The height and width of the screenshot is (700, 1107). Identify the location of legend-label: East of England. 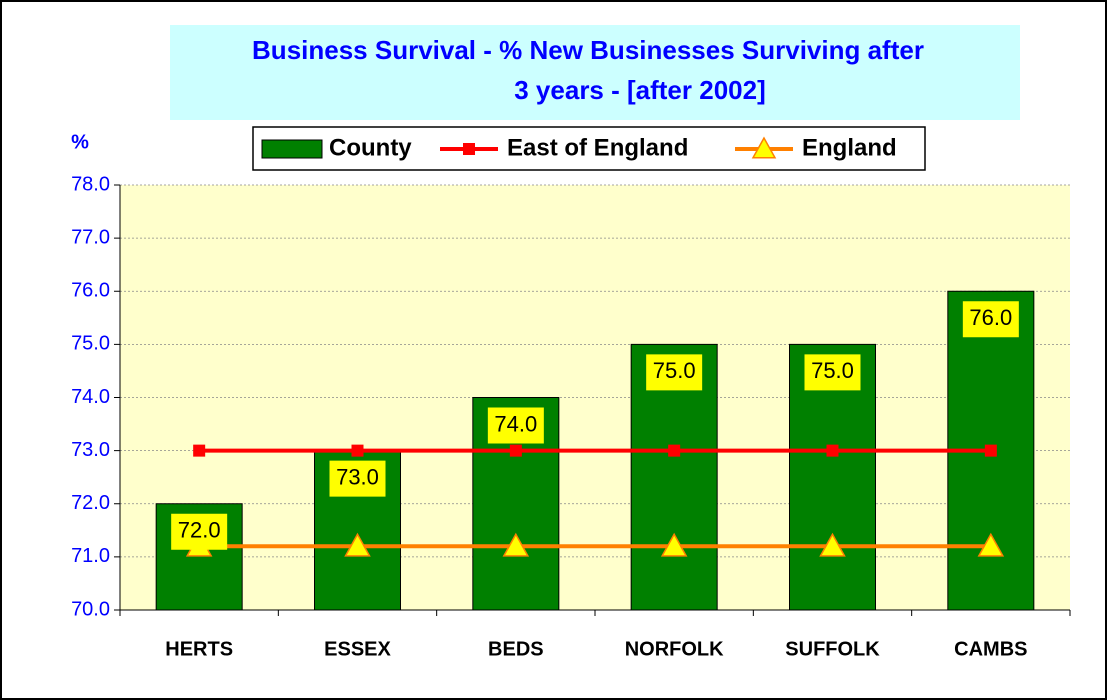
(597, 147).